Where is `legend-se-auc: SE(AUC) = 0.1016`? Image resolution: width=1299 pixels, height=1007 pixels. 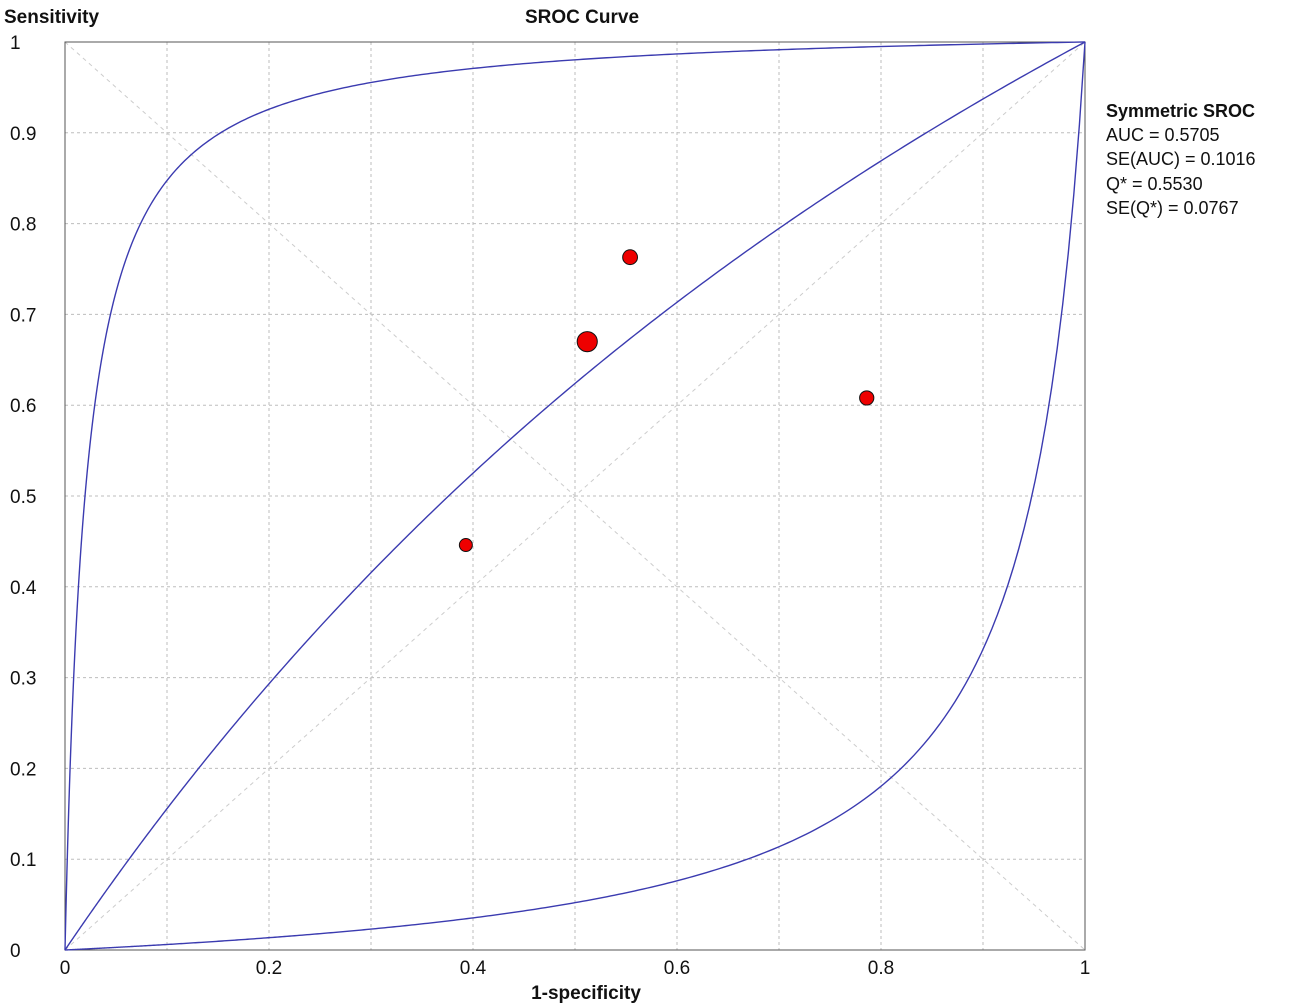
legend-se-auc: SE(AUC) = 0.1016 is located at coordinates (1181, 159).